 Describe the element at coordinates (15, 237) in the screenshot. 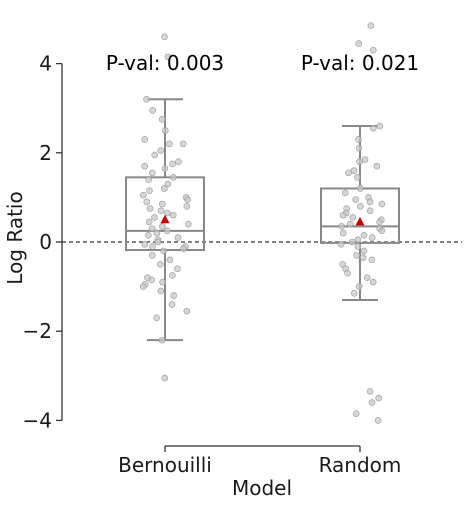

I see `y-axis-title: Log Ratio` at that location.